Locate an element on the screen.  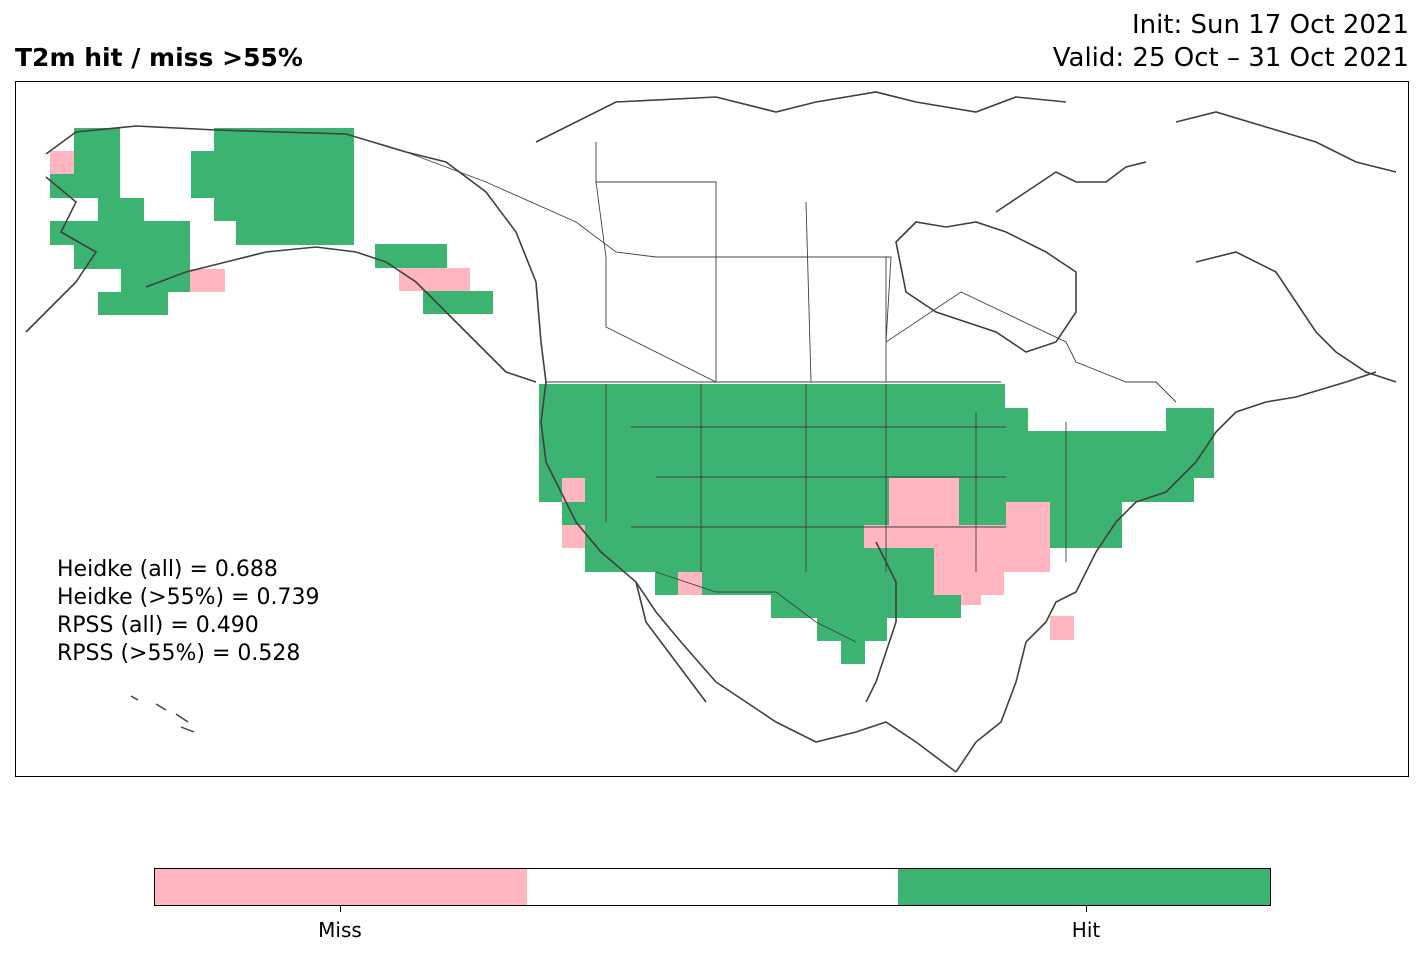
colorbar-neutral-segment is located at coordinates (712, 887).